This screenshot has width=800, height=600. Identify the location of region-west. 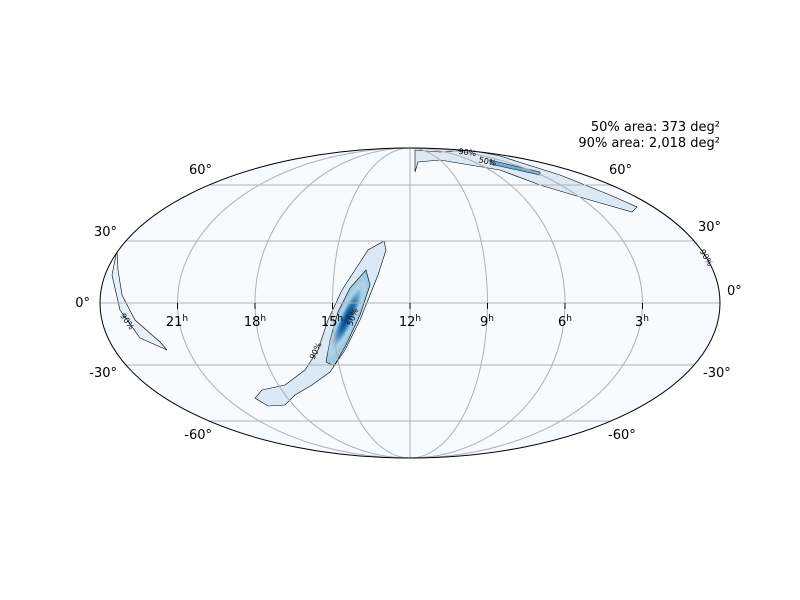
(139, 300).